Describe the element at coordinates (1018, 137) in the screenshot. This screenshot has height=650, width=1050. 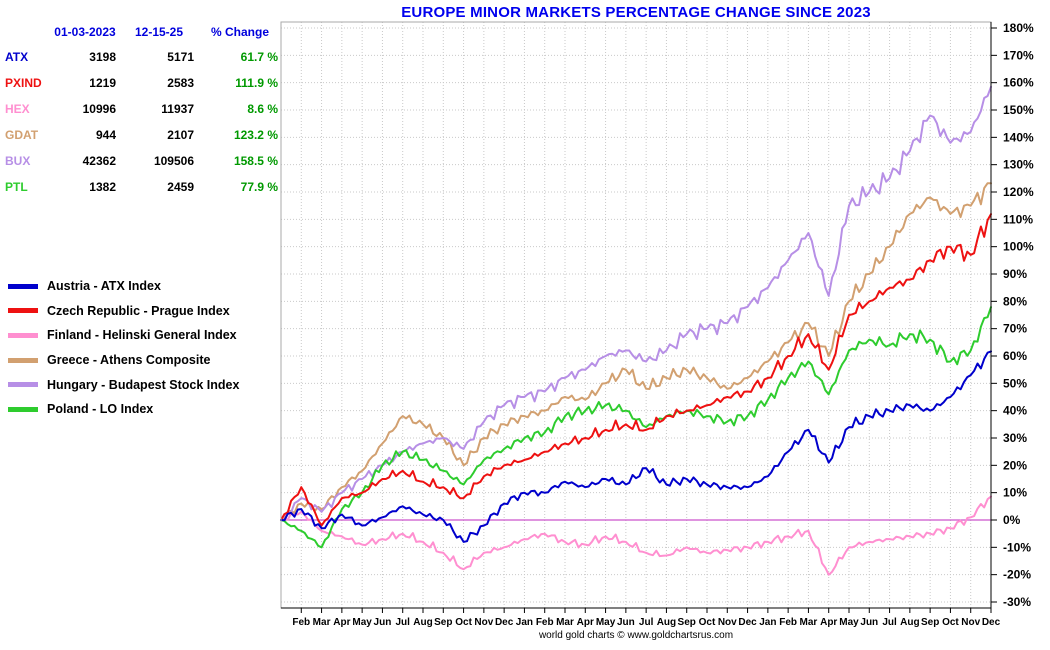
I see `y-axis-label: 140%` at that location.